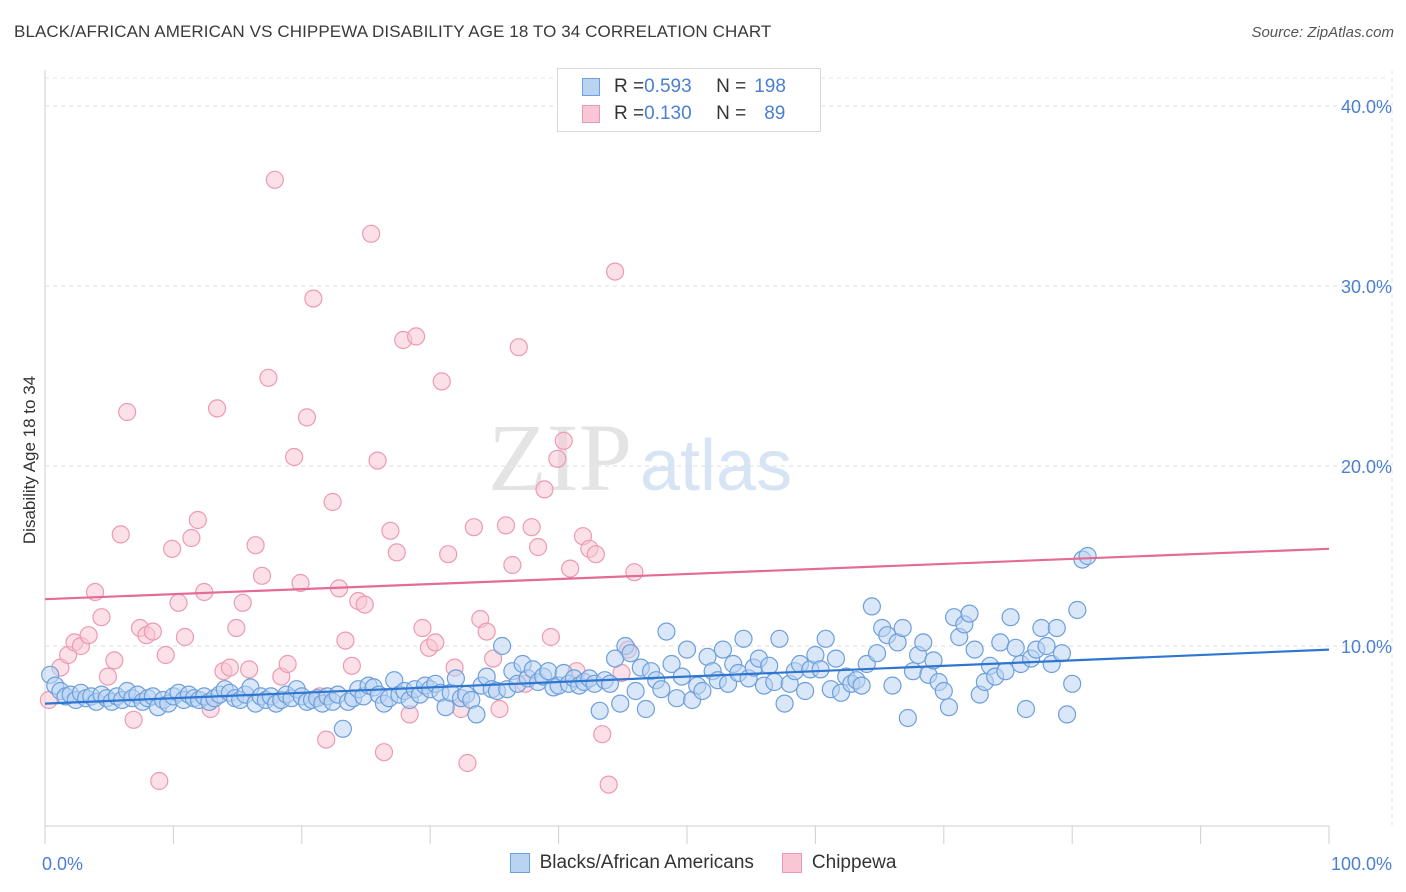 Image resolution: width=1406 pixels, height=892 pixels. I want to click on legend-item-chippewa: Chippewa, so click(838, 863).